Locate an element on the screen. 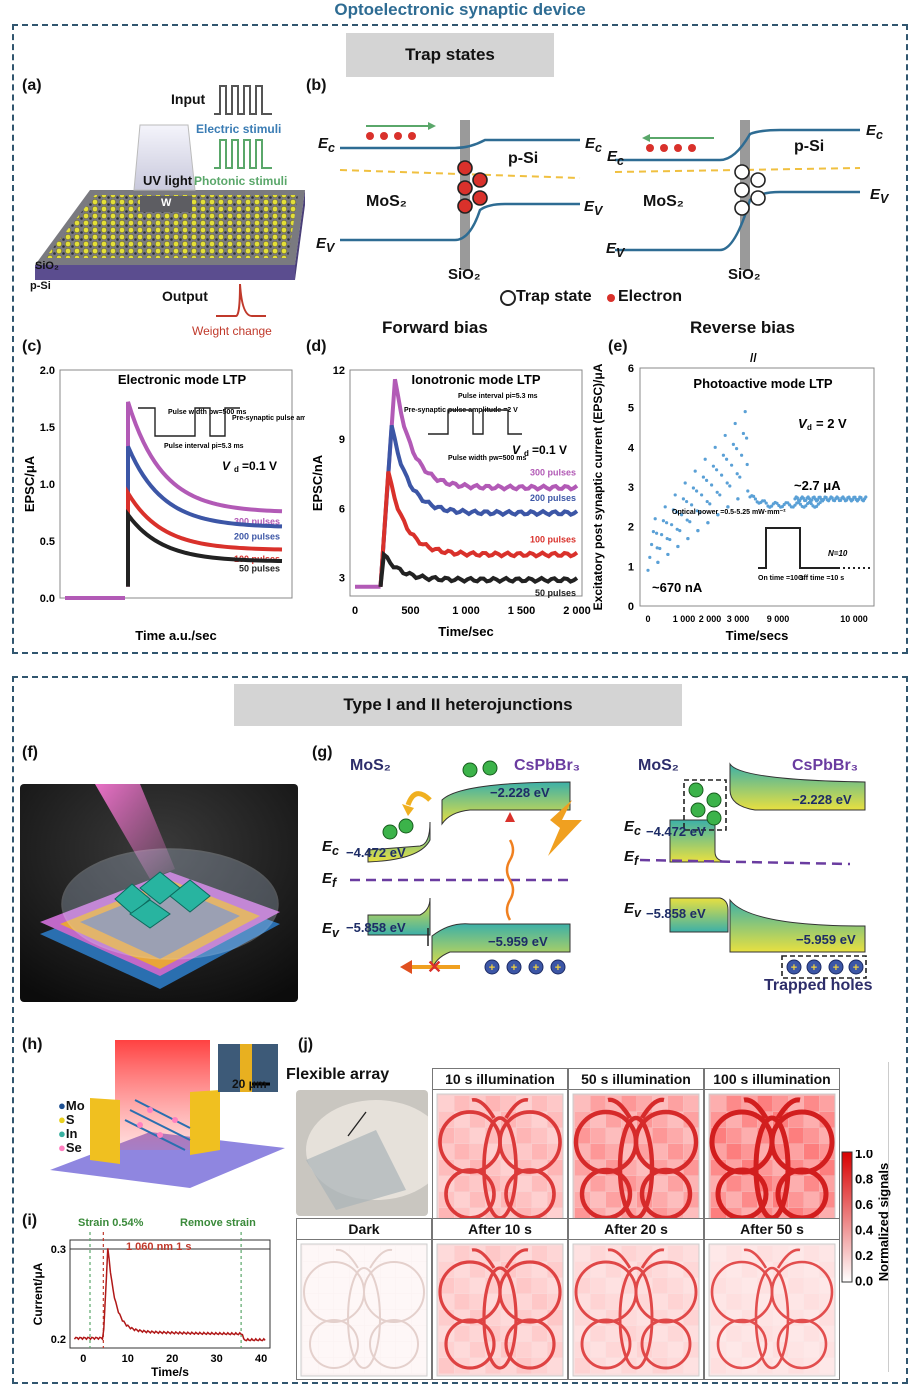  butterfly-antenna is located at coordinates (772, 1108).